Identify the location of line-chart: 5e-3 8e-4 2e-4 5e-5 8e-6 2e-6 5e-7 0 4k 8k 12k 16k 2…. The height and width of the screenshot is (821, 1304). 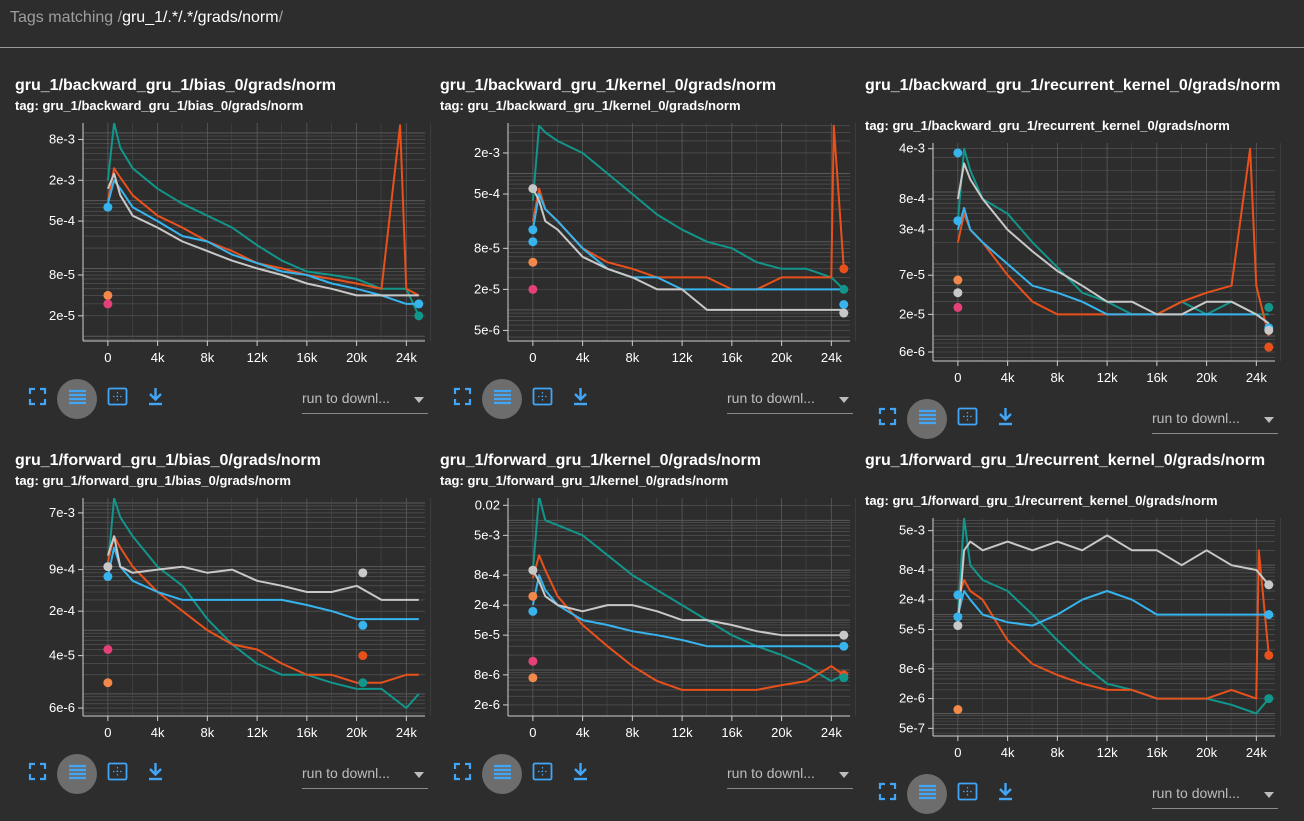
(1075, 640).